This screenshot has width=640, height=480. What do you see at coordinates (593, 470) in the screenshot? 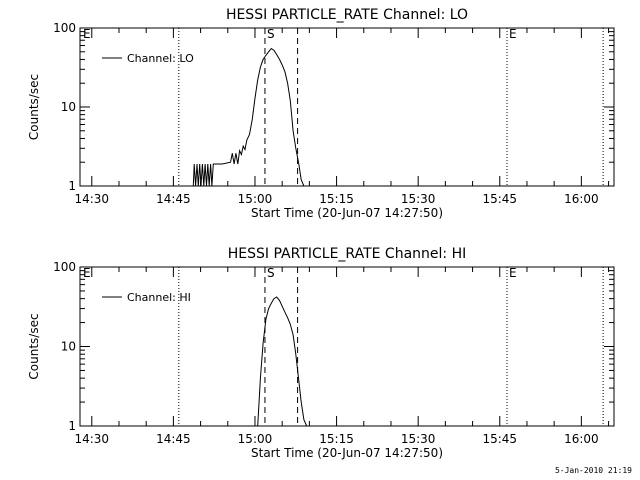
I see `plot-timestamp: 5-Jan-2010 21:19` at bounding box center [593, 470].